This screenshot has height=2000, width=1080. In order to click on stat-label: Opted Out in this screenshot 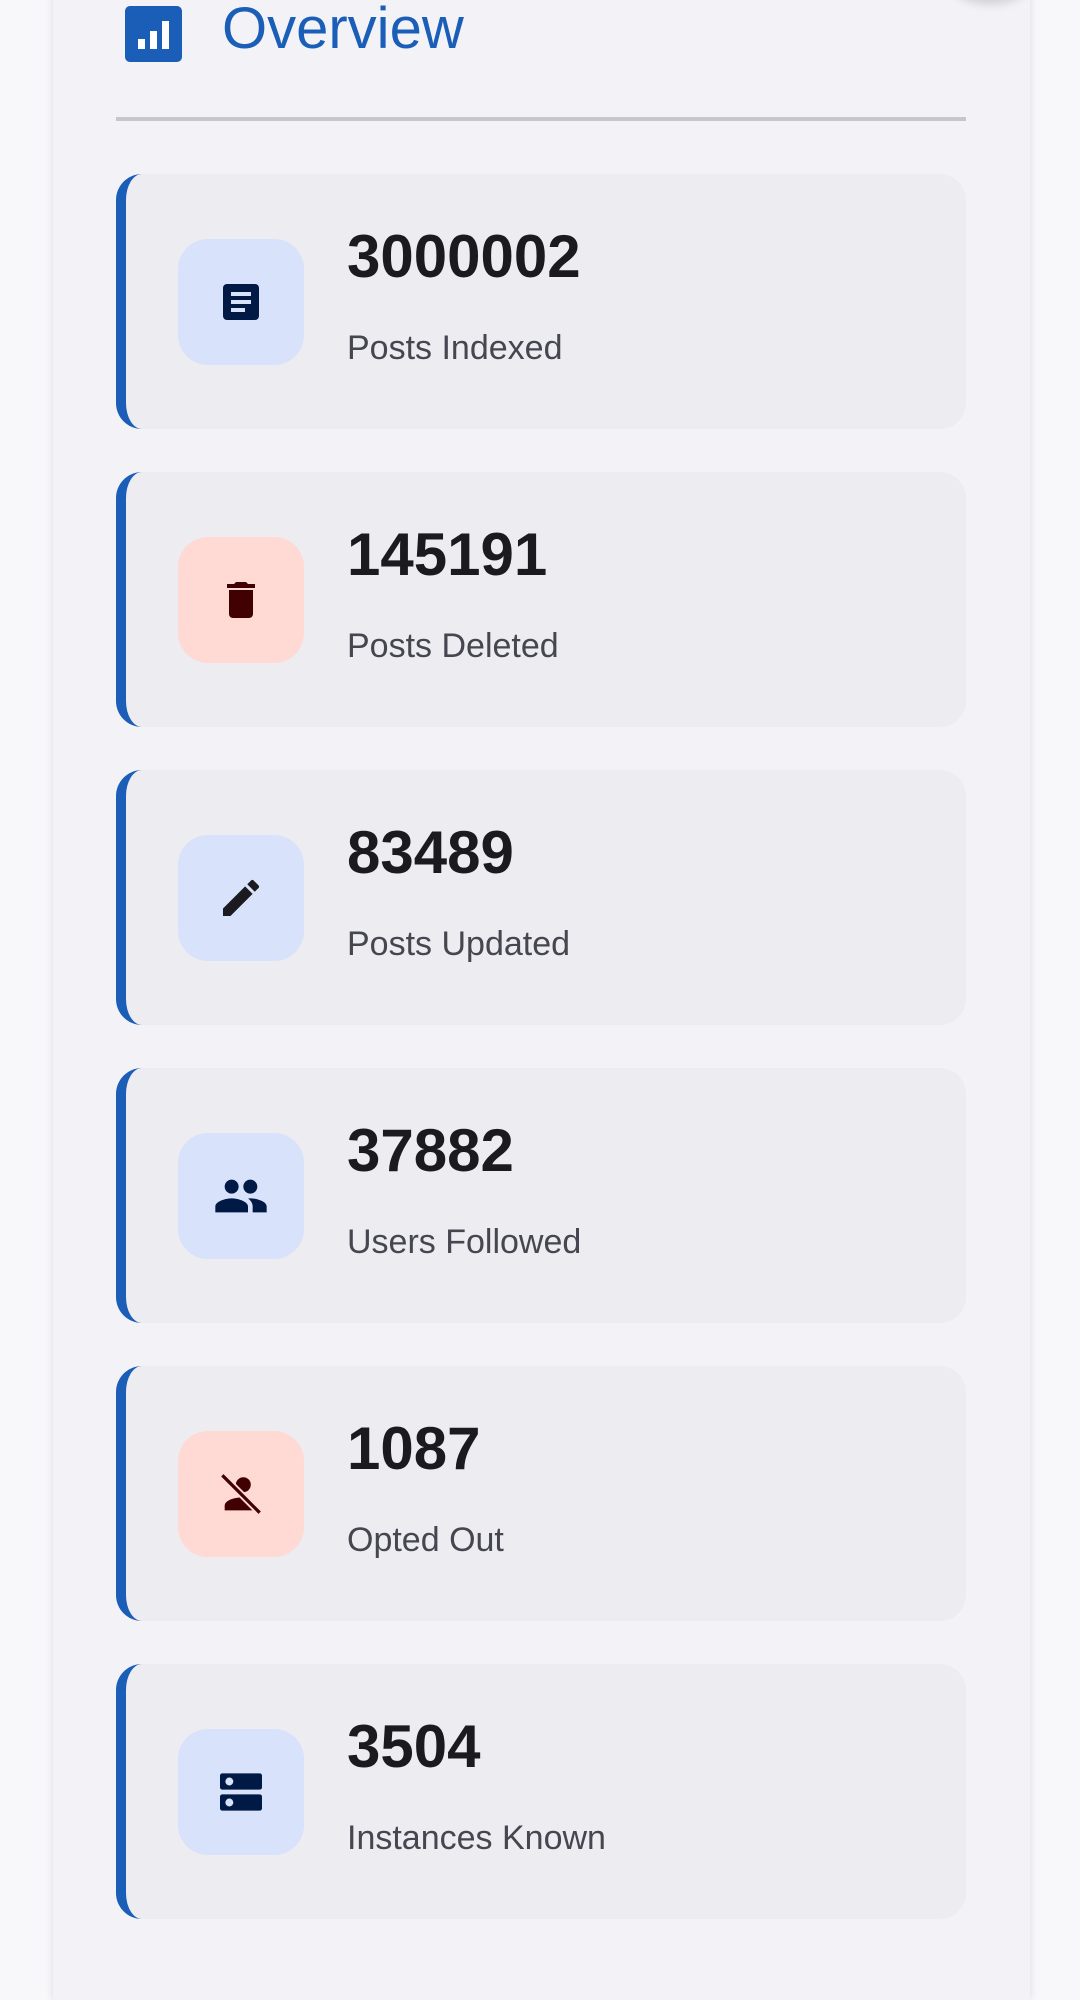, I will do `click(425, 1540)`.